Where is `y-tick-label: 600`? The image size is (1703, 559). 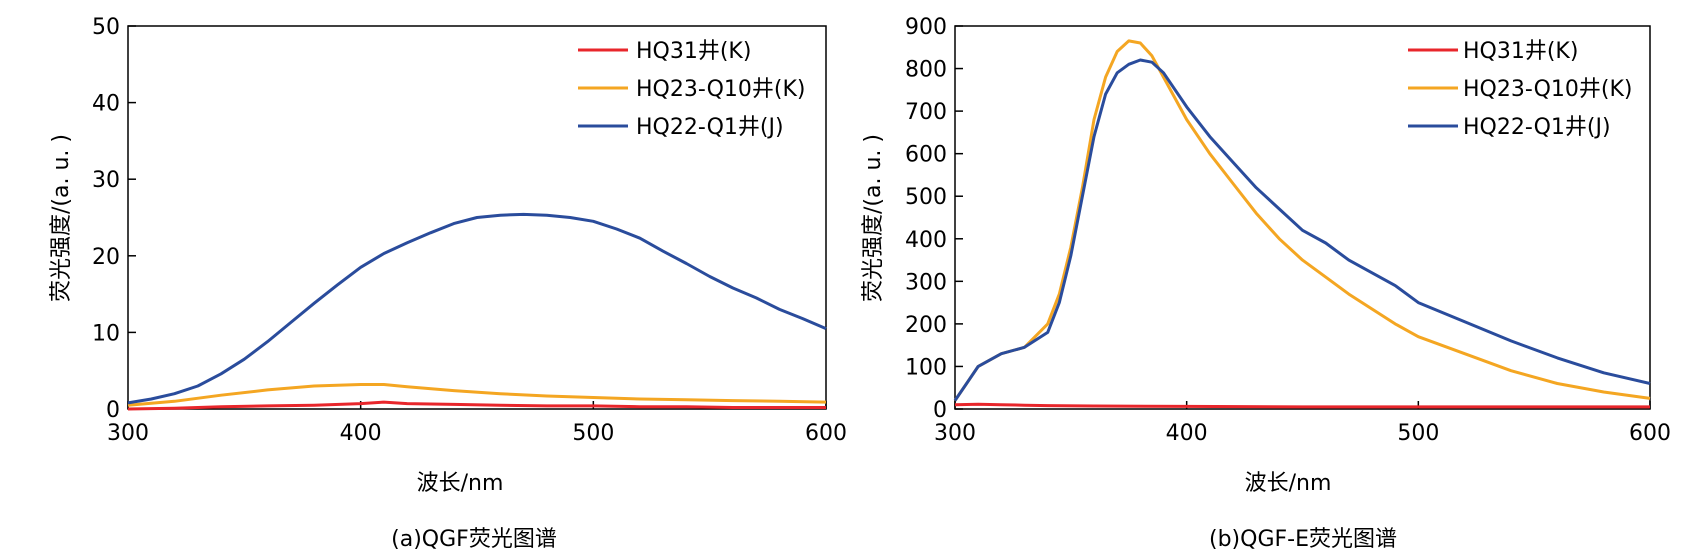 y-tick-label: 600 is located at coordinates (926, 155).